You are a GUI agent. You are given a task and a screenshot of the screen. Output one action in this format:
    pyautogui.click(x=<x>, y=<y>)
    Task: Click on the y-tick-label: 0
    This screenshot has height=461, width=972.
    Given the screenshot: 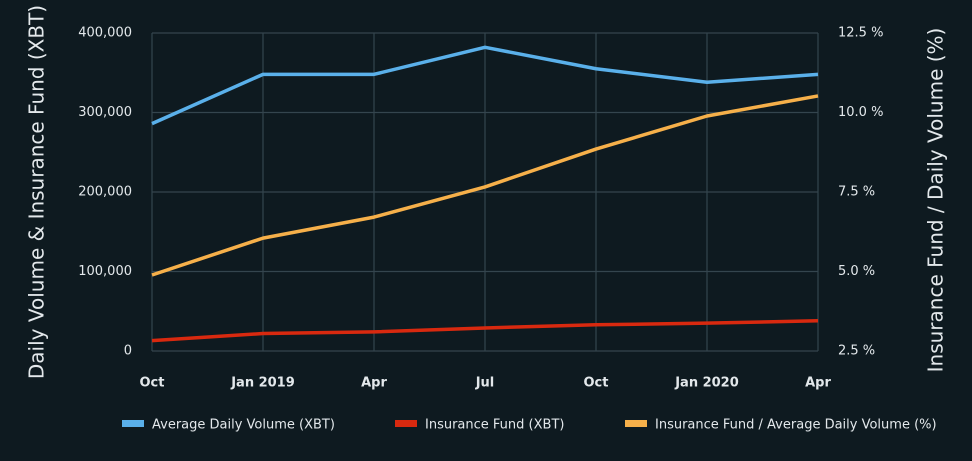 What is the action you would take?
    pyautogui.click(x=128, y=351)
    